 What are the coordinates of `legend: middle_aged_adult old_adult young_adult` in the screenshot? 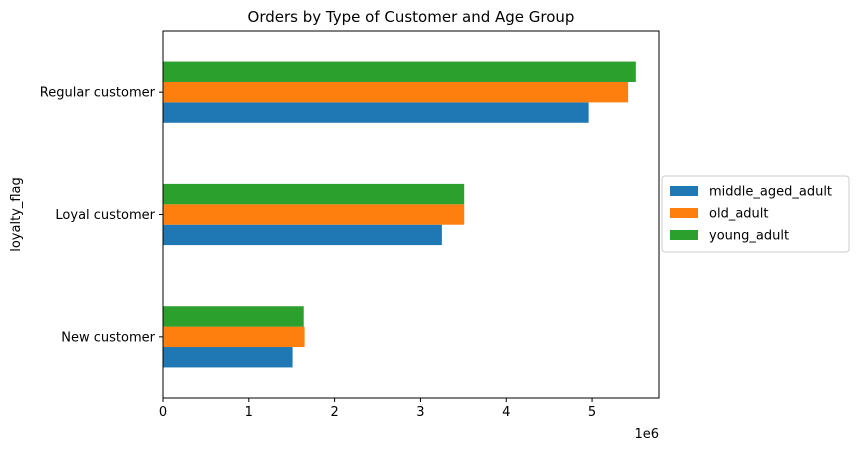 It's located at (755, 214).